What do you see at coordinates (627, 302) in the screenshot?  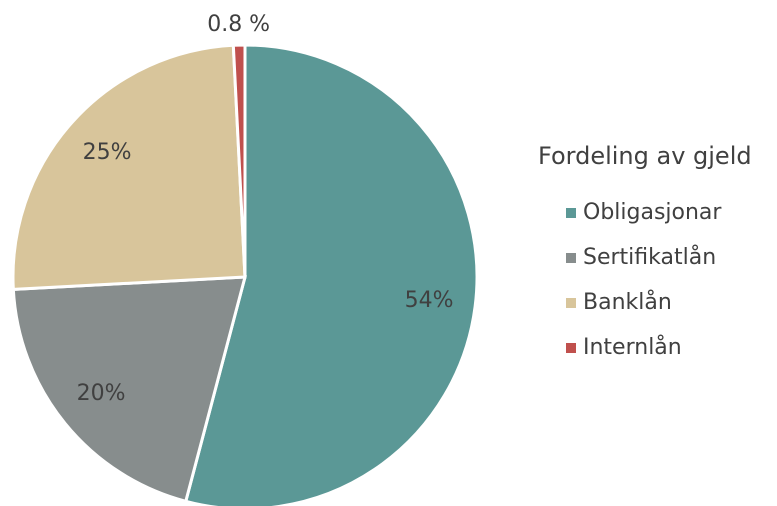 I see `legend-label: Banklån` at bounding box center [627, 302].